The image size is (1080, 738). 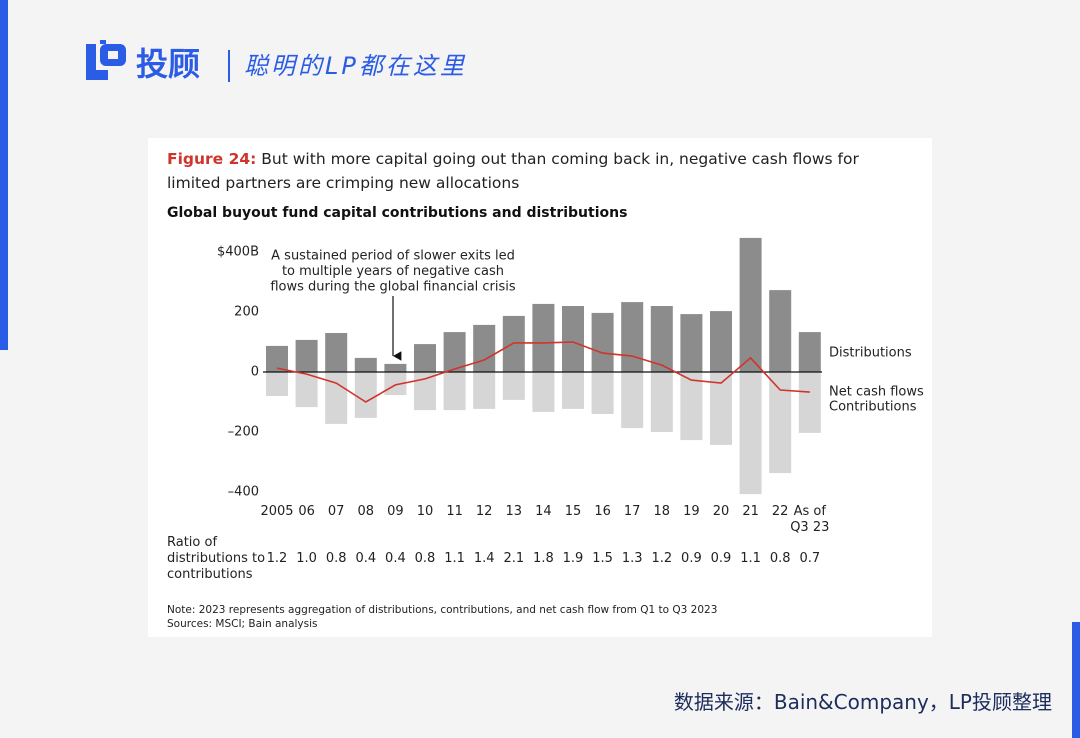 What do you see at coordinates (355, 66) in the screenshot?
I see `slogan: 聪明的LP都在这里` at bounding box center [355, 66].